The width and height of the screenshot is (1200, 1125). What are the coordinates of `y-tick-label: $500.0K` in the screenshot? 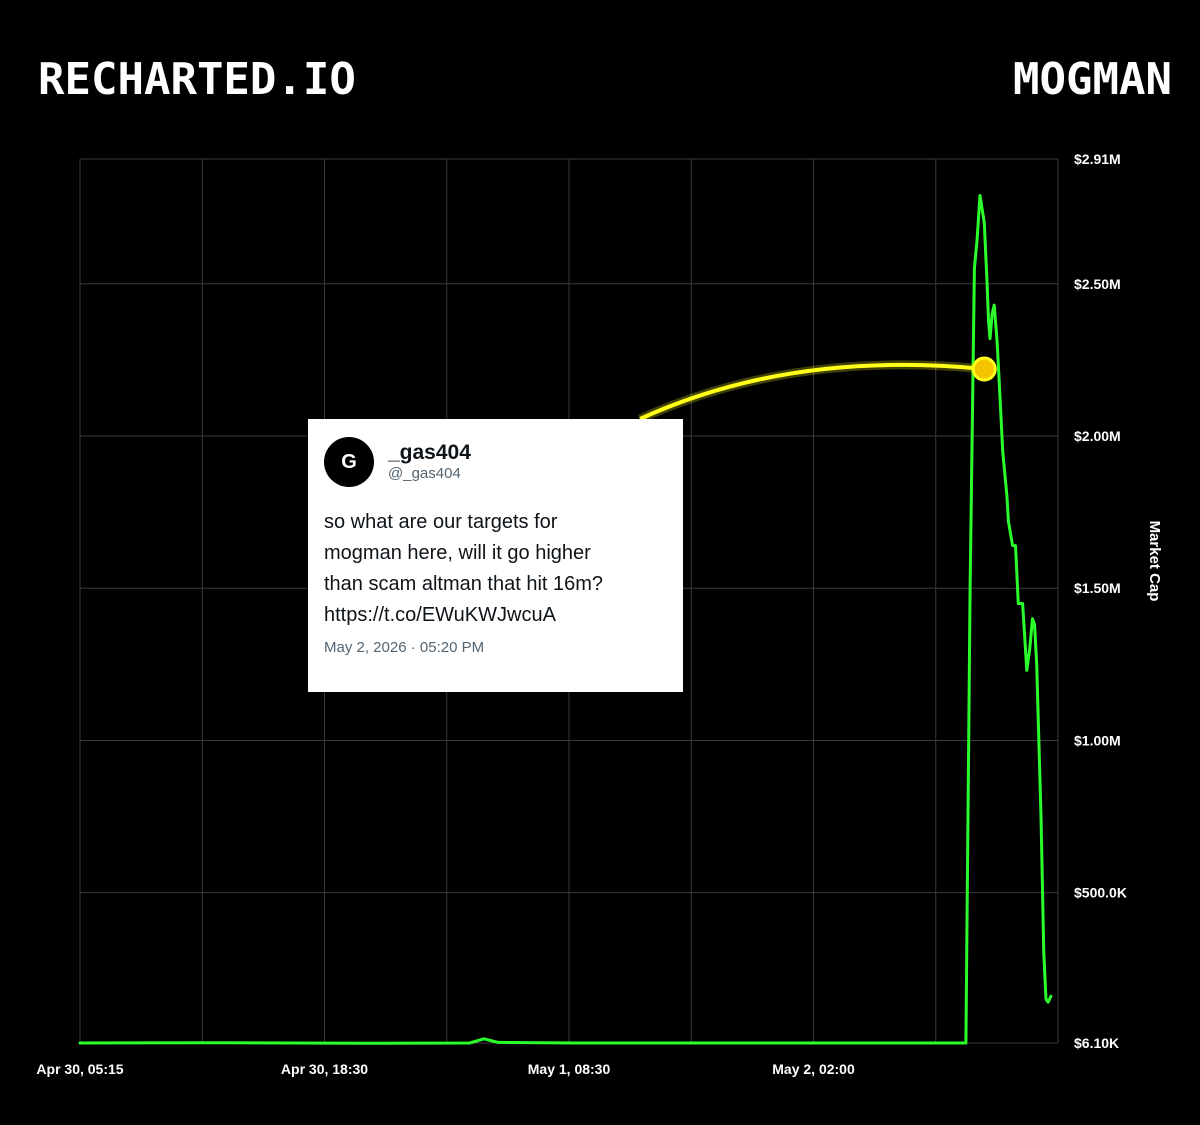 It's located at (1100, 893).